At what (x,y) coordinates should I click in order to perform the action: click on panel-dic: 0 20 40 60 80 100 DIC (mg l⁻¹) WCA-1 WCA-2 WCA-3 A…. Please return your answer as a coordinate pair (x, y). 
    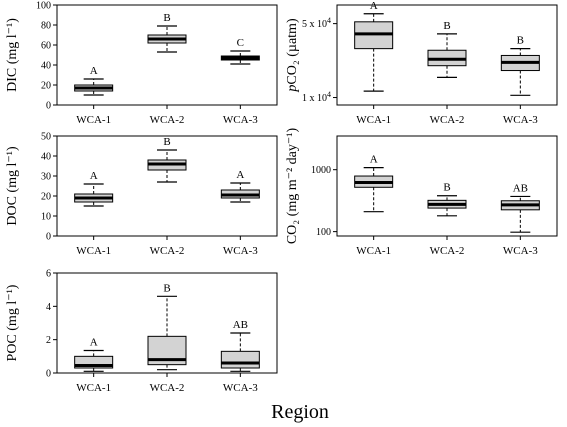
    Looking at the image, I should click on (141, 63).